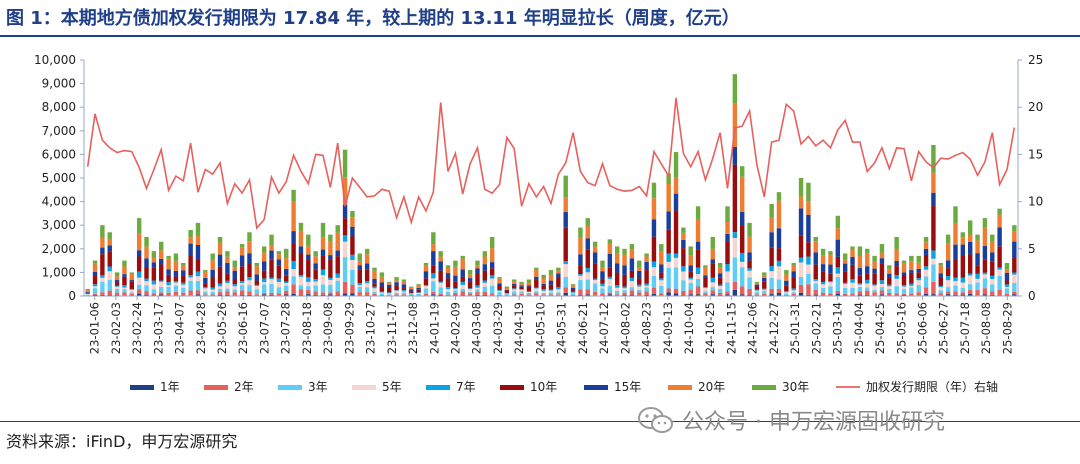 Image resolution: width=1080 pixels, height=464 pixels. What do you see at coordinates (604, 328) in the screenshot?
I see `x-tick-label: 24-07-12` at bounding box center [604, 328].